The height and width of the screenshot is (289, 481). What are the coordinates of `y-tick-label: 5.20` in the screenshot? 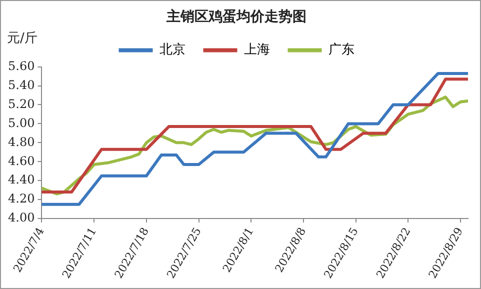 It's located at (21, 103).